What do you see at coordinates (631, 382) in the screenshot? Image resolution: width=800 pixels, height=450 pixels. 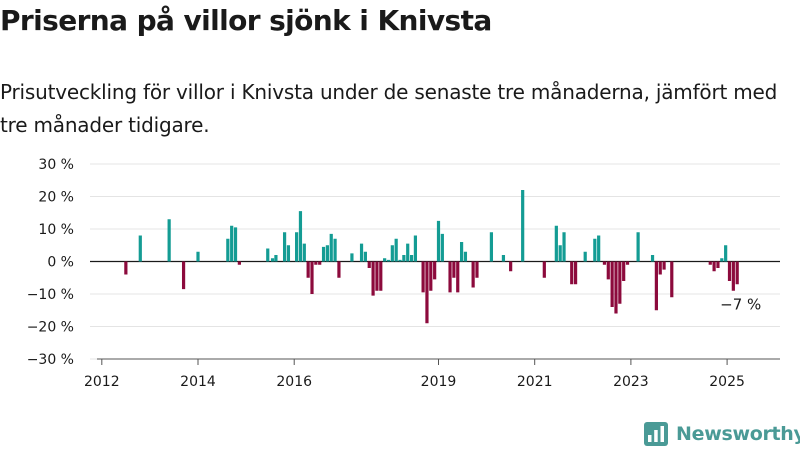 I see `x-tick-label: 2023` at bounding box center [631, 382].